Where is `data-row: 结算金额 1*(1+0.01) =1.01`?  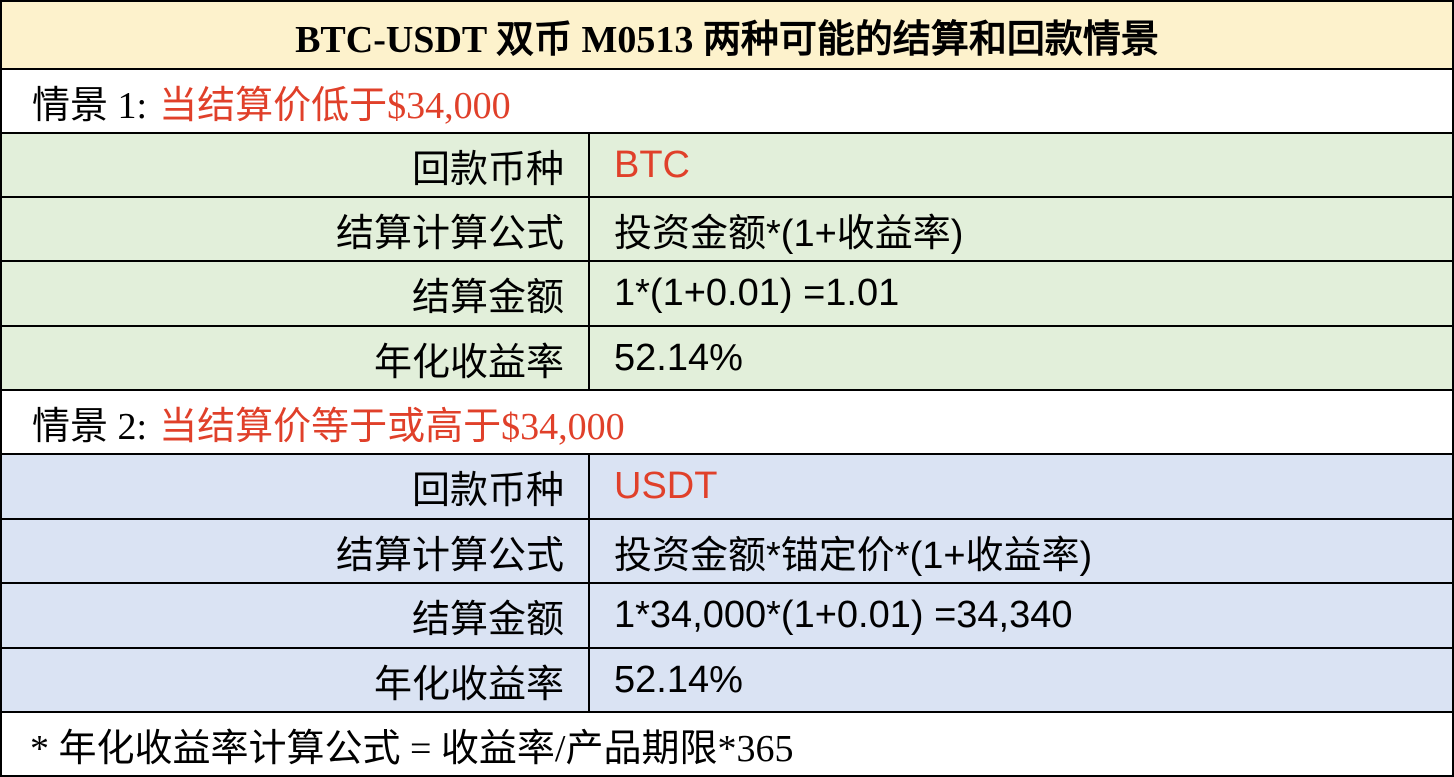 data-row: 结算金额 1*(1+0.01) =1.01 is located at coordinates (727, 294).